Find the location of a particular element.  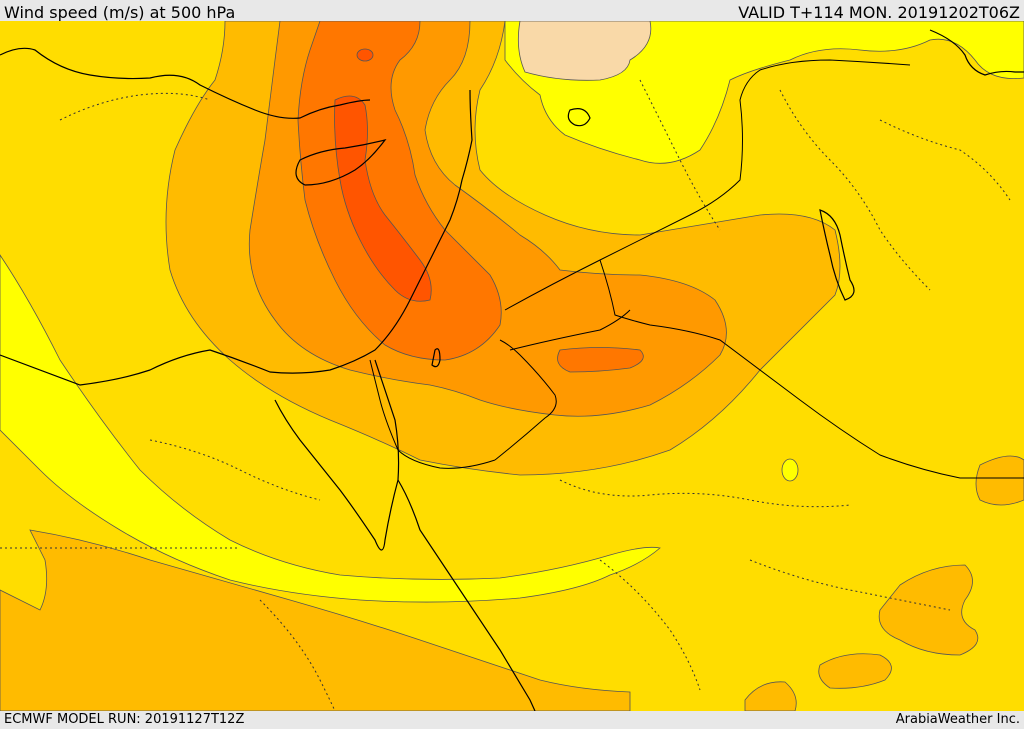

band-3-south-patch is located at coordinates (855, 671).